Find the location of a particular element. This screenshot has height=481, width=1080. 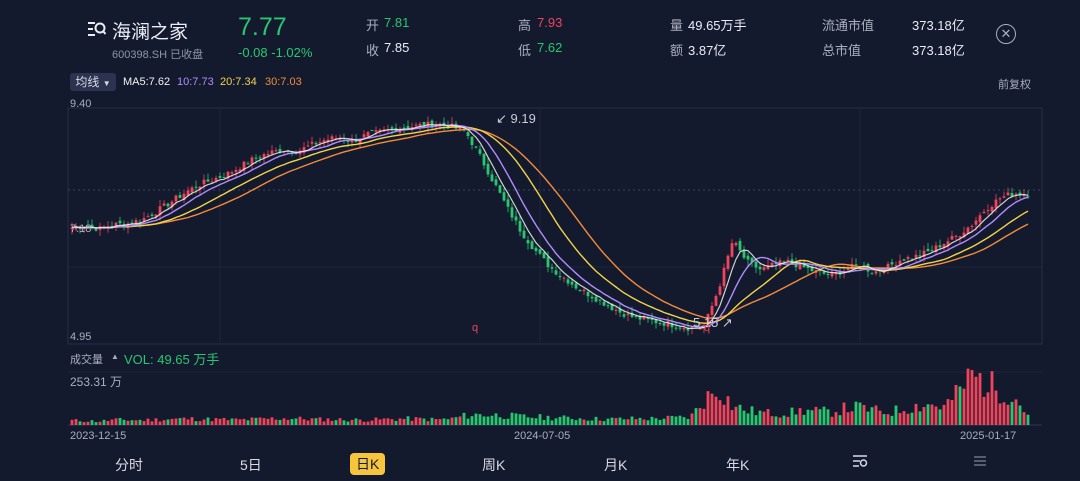

ma5-value: MA5:7.62 is located at coordinates (147, 82).